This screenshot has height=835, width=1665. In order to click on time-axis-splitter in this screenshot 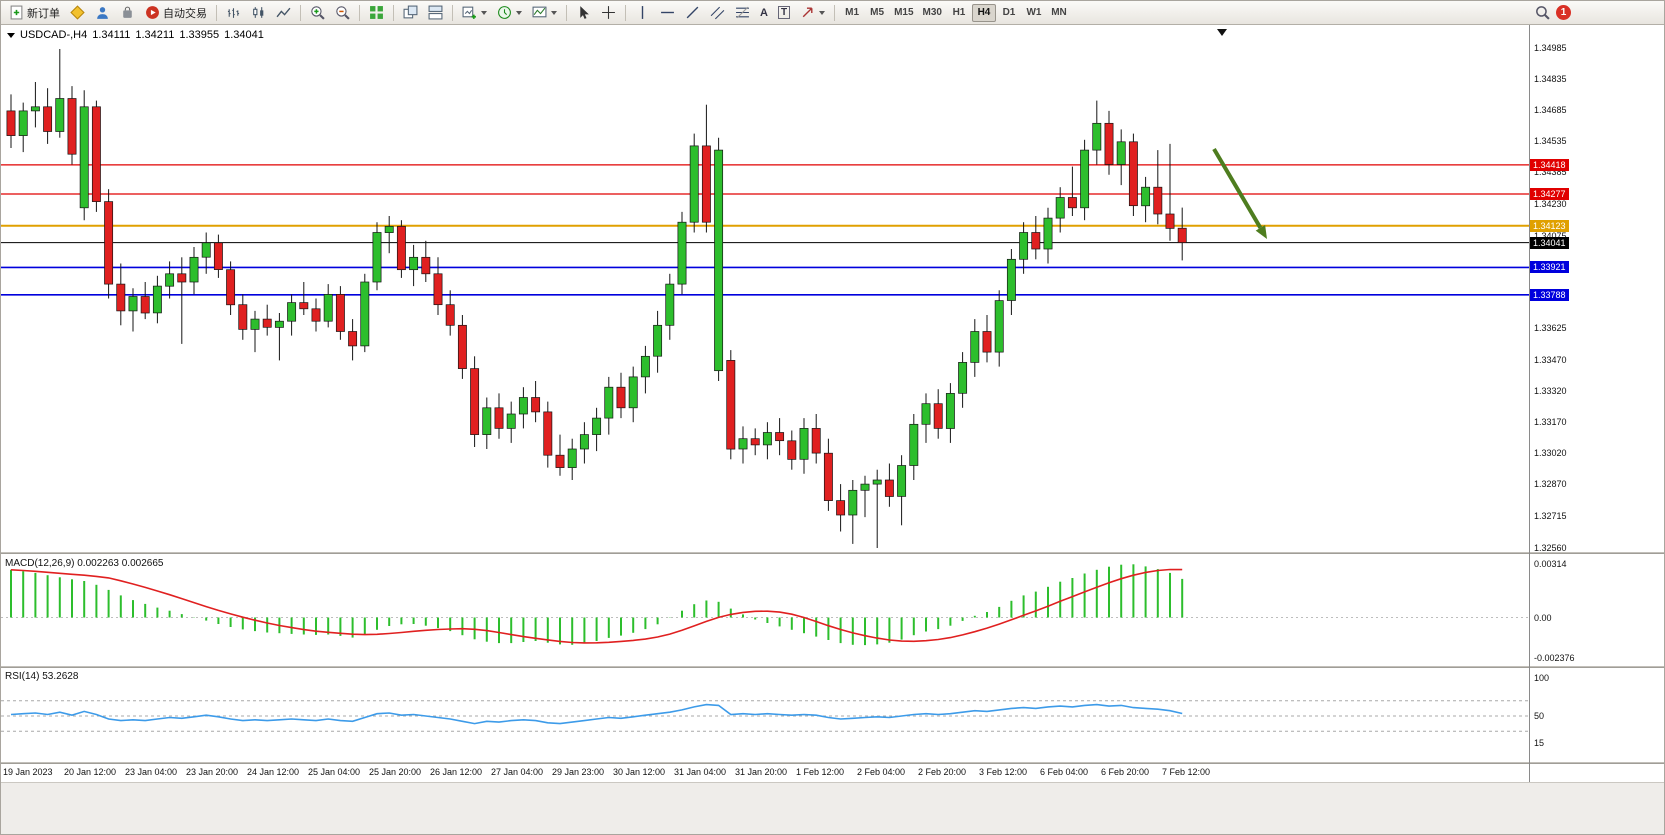, I will do `click(832, 763)`.